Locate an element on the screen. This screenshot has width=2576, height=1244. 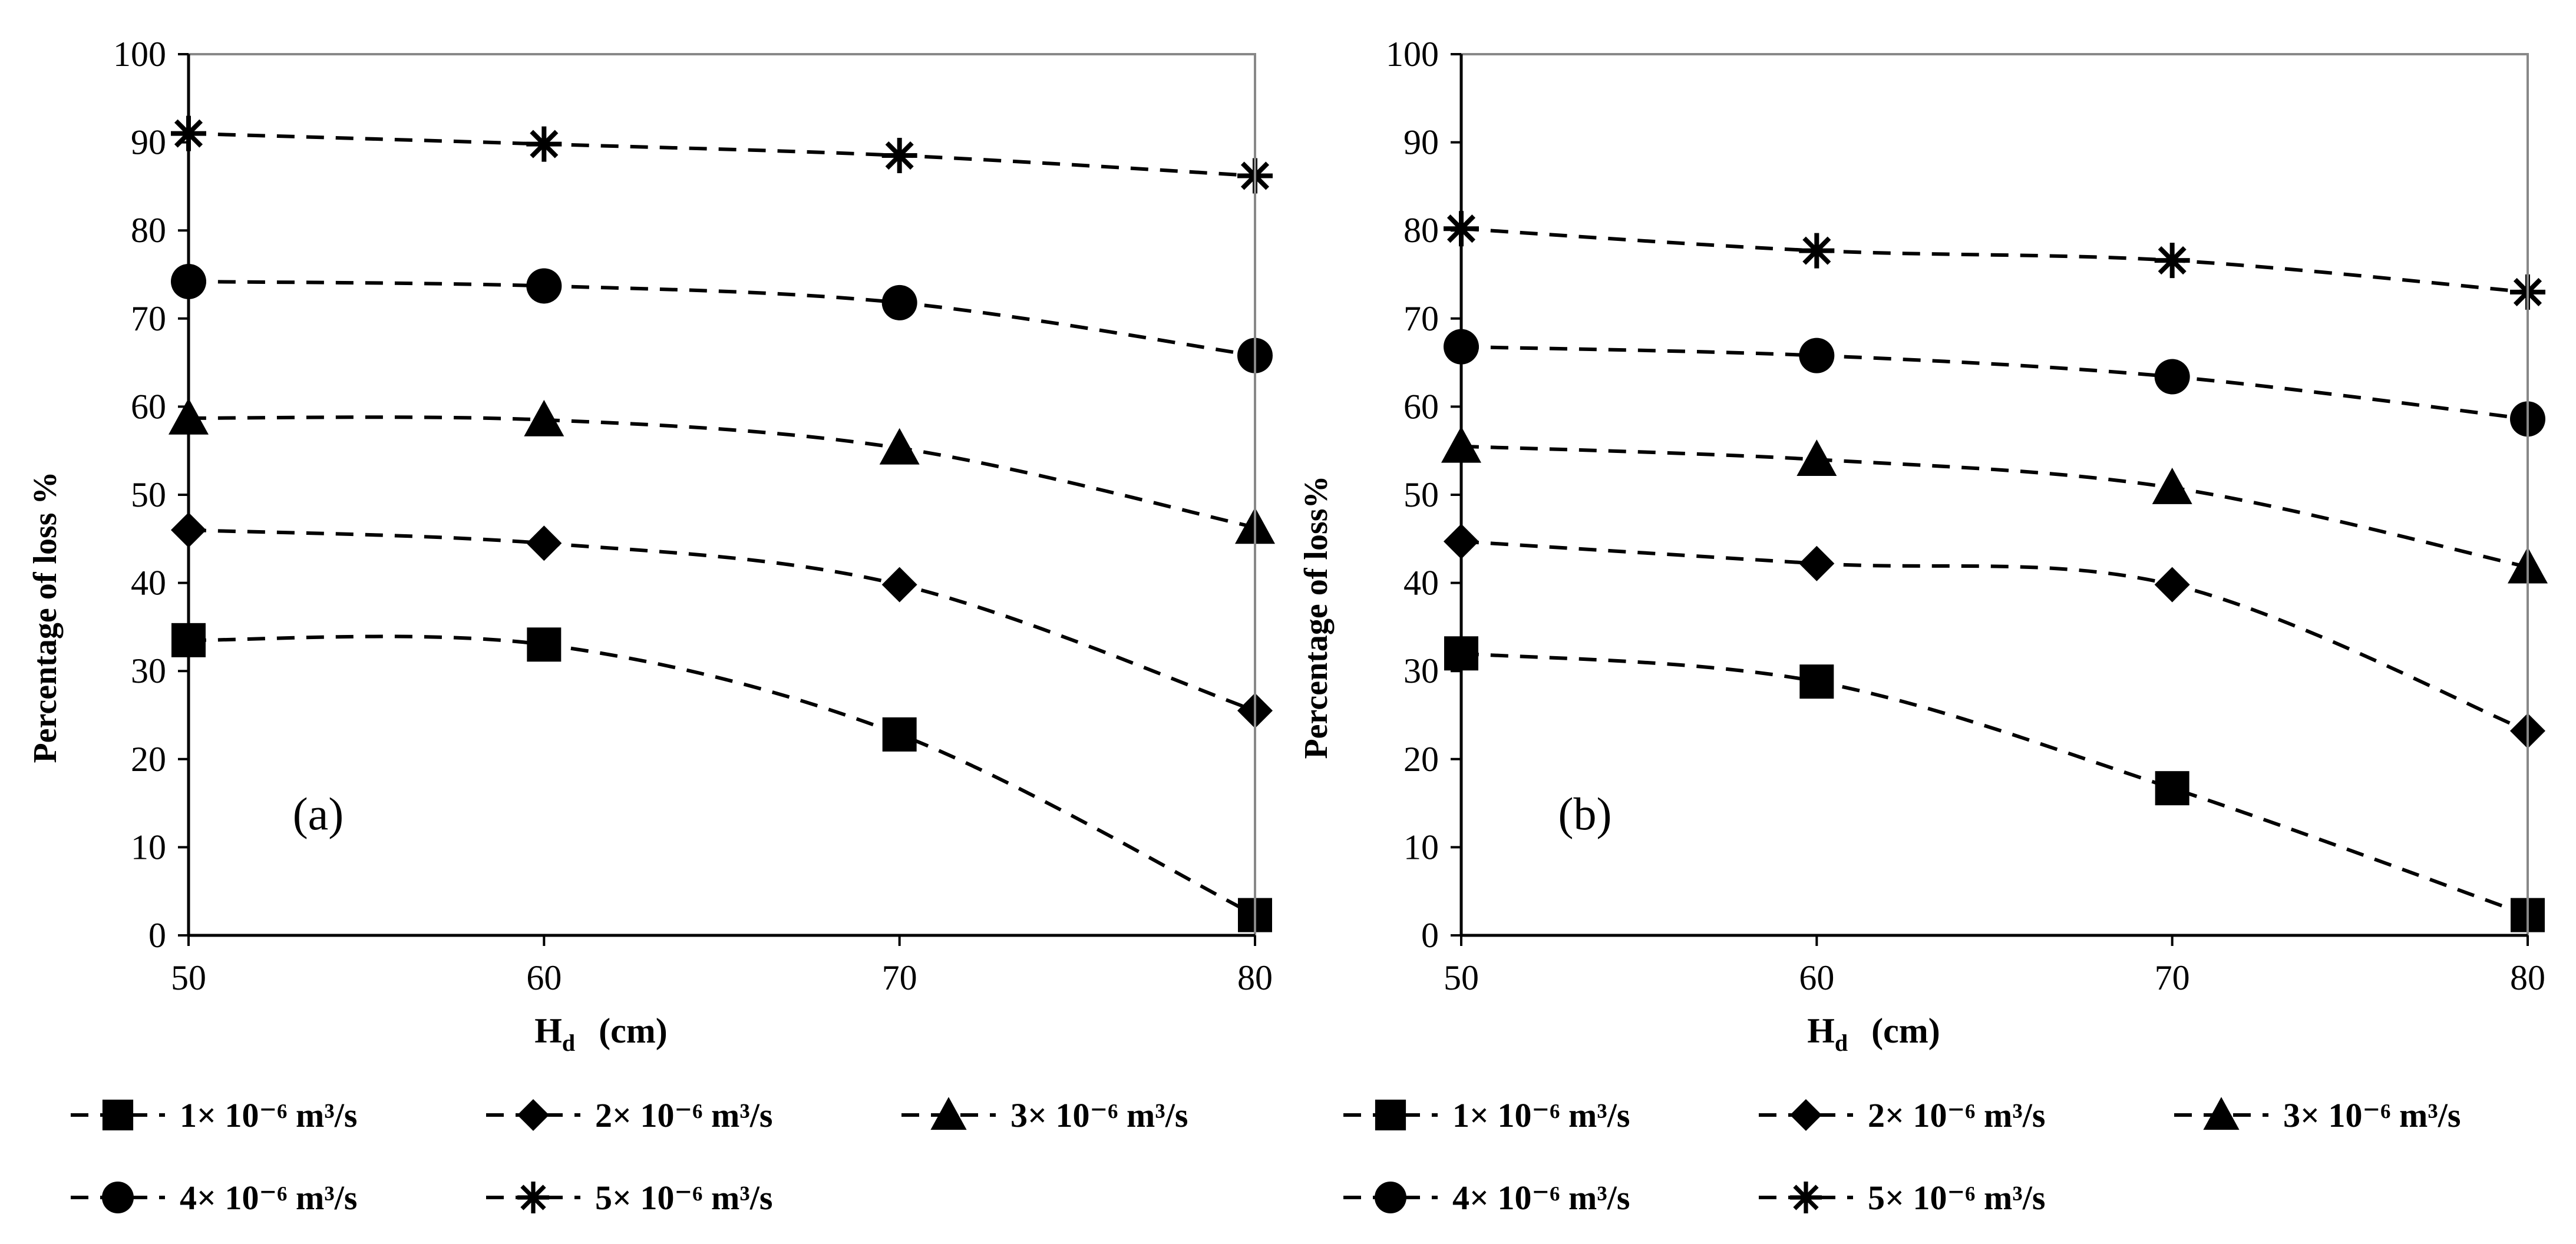
y-axis-label: Percentage of loss % is located at coordinates (45, 617).